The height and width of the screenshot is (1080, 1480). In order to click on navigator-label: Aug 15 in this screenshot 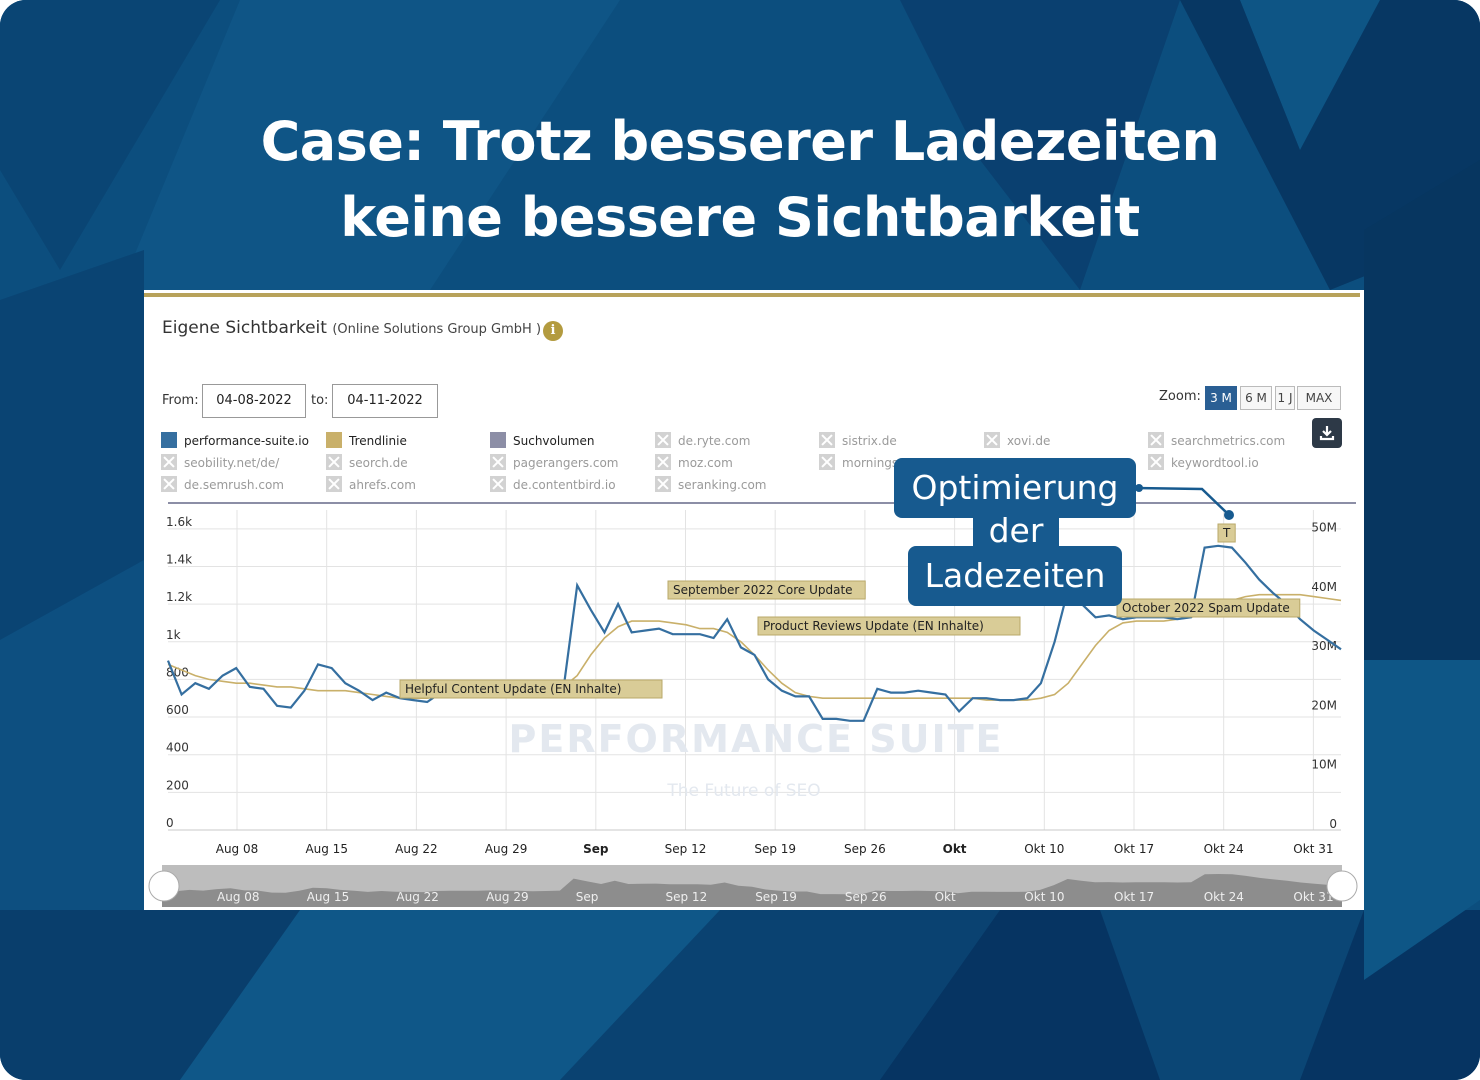, I will do `click(328, 897)`.